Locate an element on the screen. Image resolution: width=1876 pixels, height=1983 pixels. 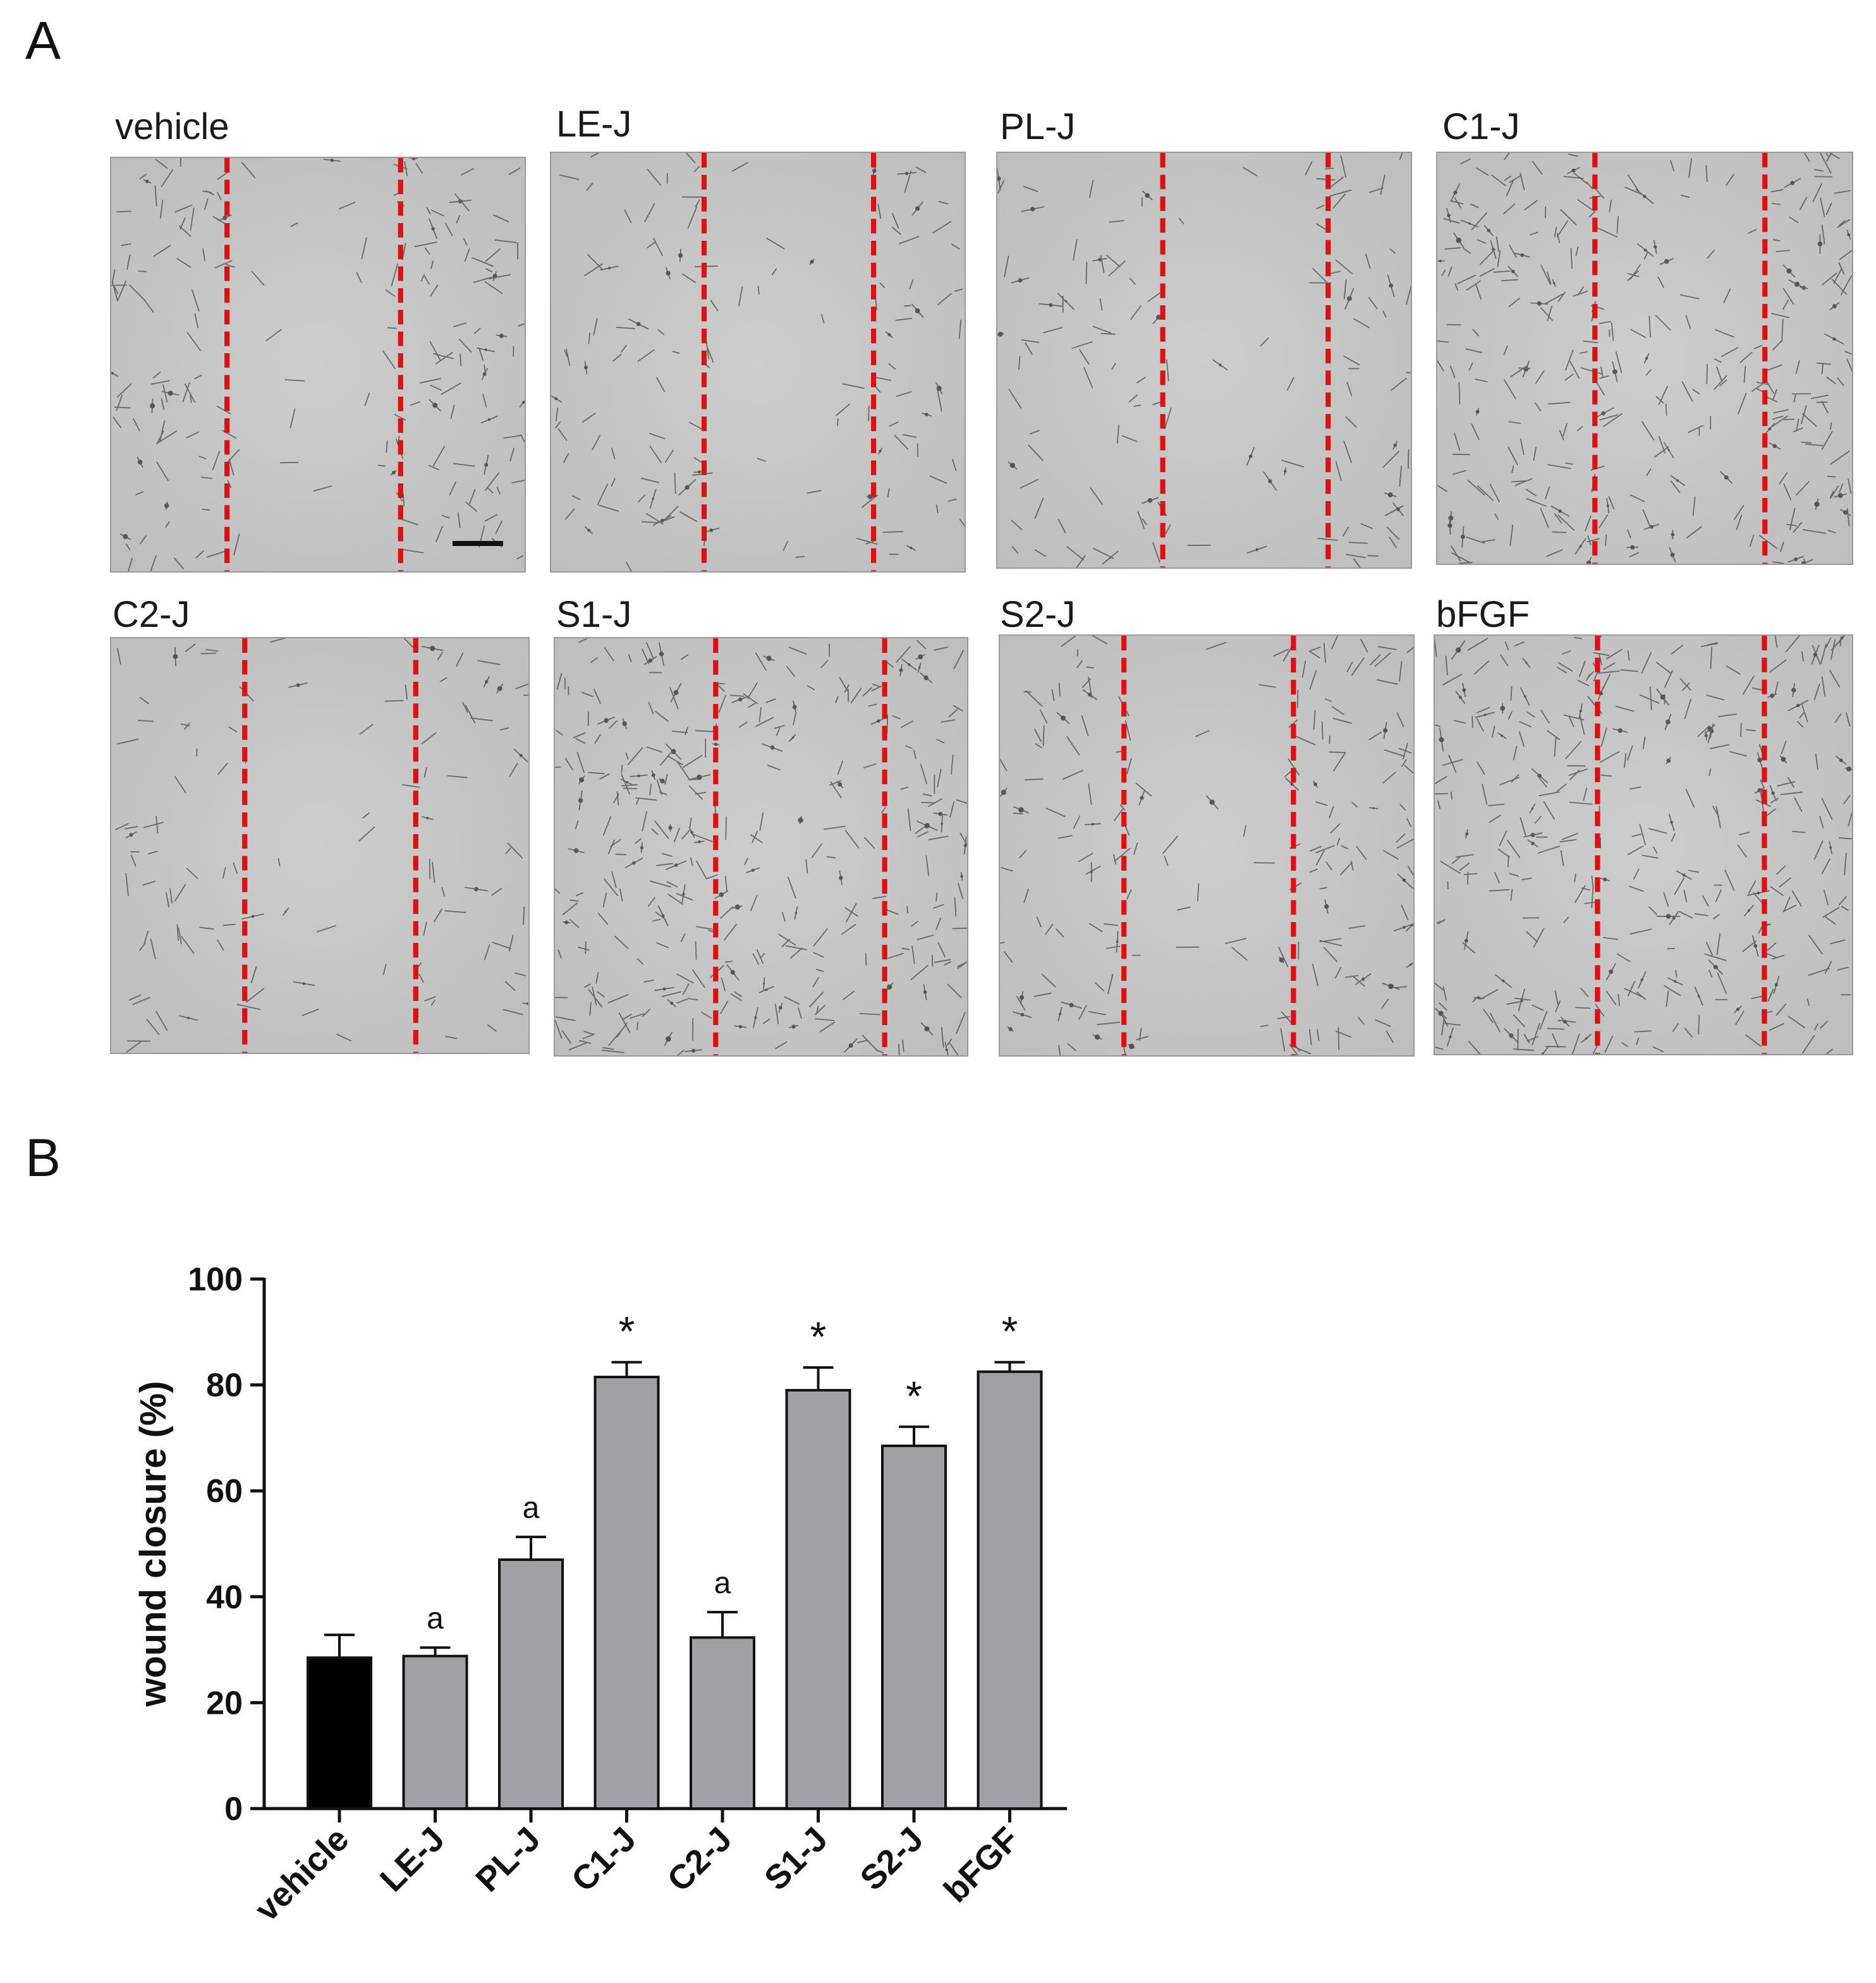
micrograph-label-s2-j: S2-J is located at coordinates (1038, 614).